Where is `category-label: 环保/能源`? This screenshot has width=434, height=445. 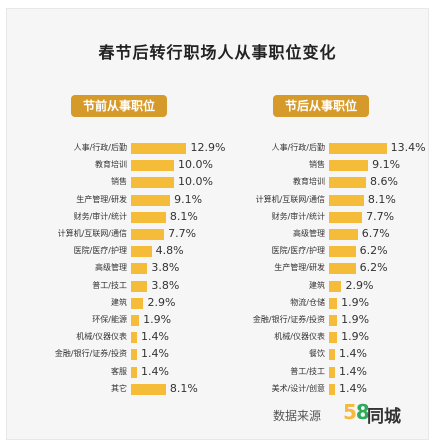 category-label: 环保/能源 is located at coordinates (109, 319).